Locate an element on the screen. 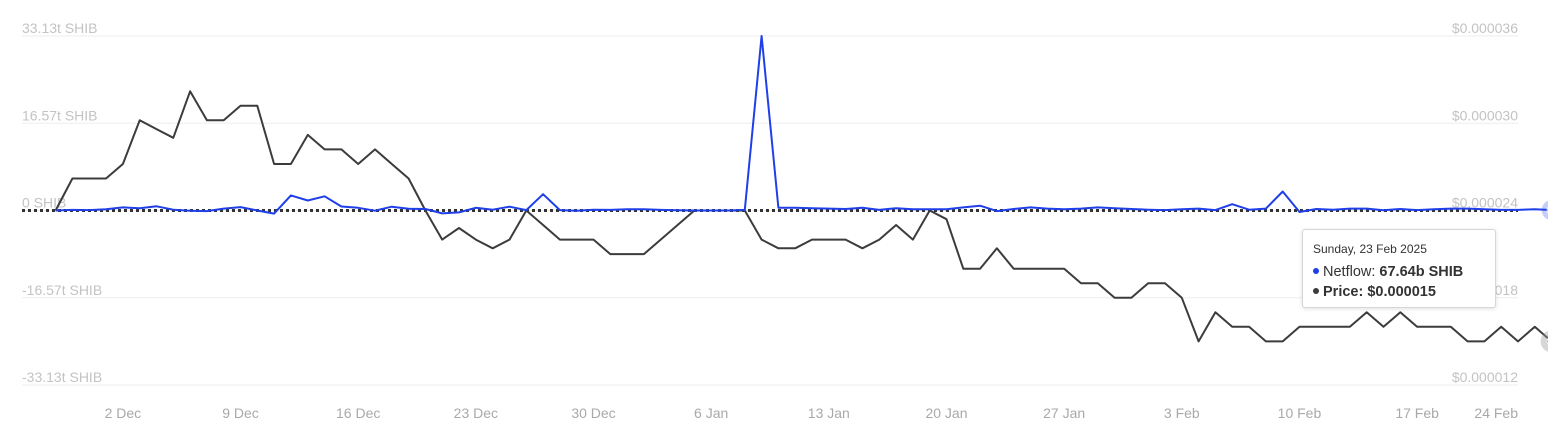  netflow-marker-halo is located at coordinates (1544, 210).